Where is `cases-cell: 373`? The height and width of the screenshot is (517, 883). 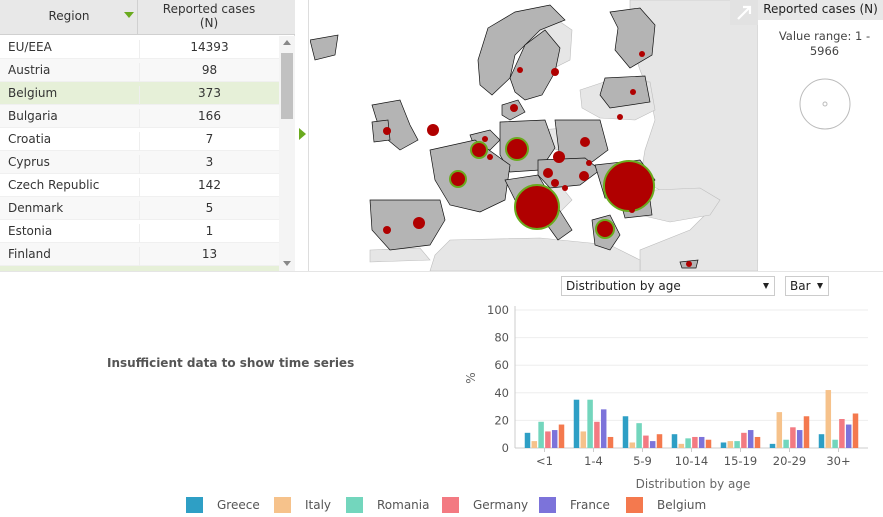 cases-cell: 373 is located at coordinates (209, 97).